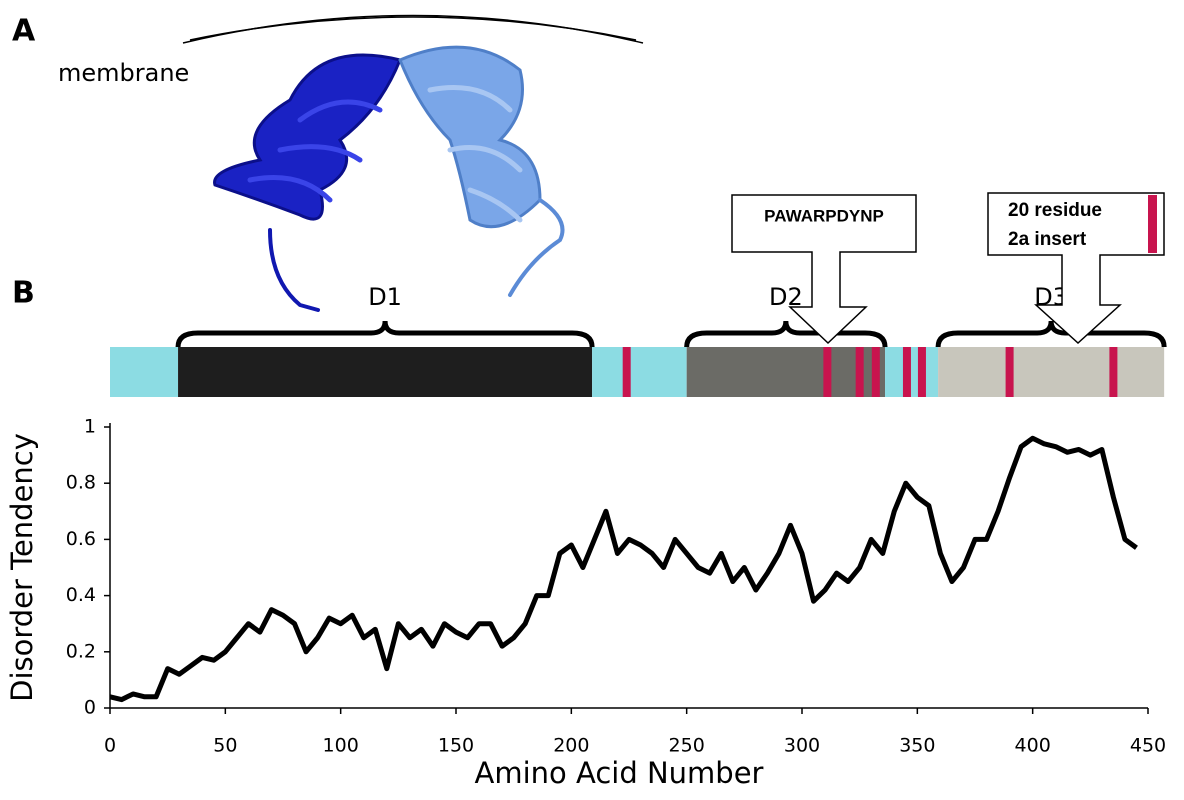 This screenshot has height=800, width=1184. Describe the element at coordinates (81, 595) in the screenshot. I see `y-tick-label: 0.4` at that location.